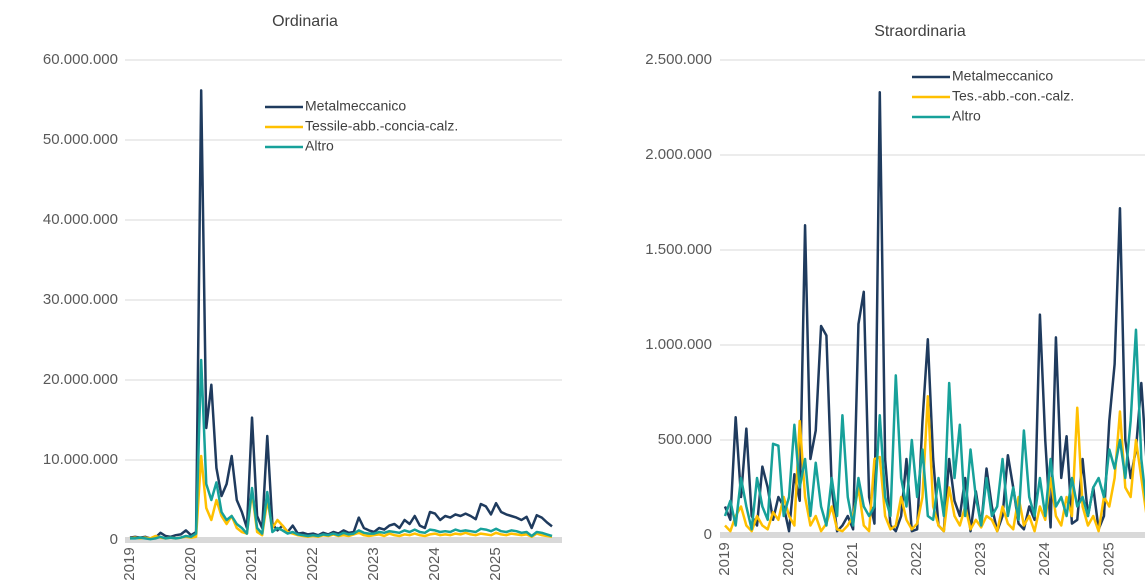  I want to click on y-tick-label: 500.000, so click(685, 439).